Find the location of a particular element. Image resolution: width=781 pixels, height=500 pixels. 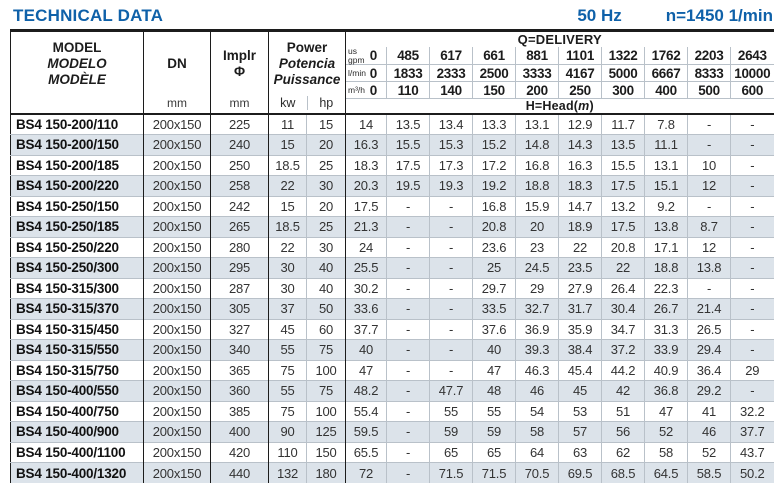

head-value-cell: 20.8 is located at coordinates (623, 247).